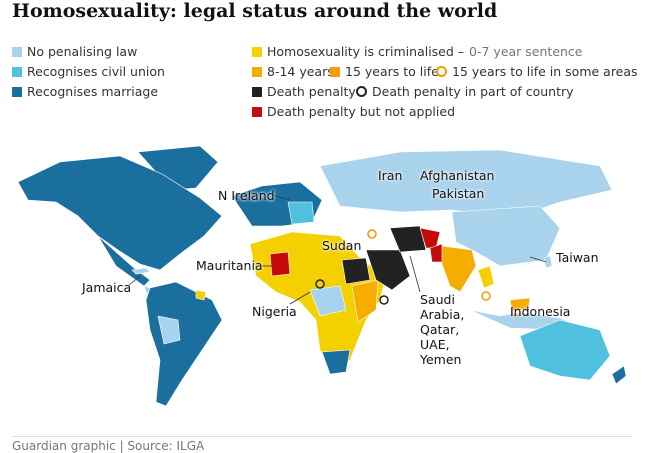 The height and width of the screenshot is (453, 650). Describe the element at coordinates (545, 71) in the screenshot. I see `legend-label: 15 years to life in some areas` at that location.